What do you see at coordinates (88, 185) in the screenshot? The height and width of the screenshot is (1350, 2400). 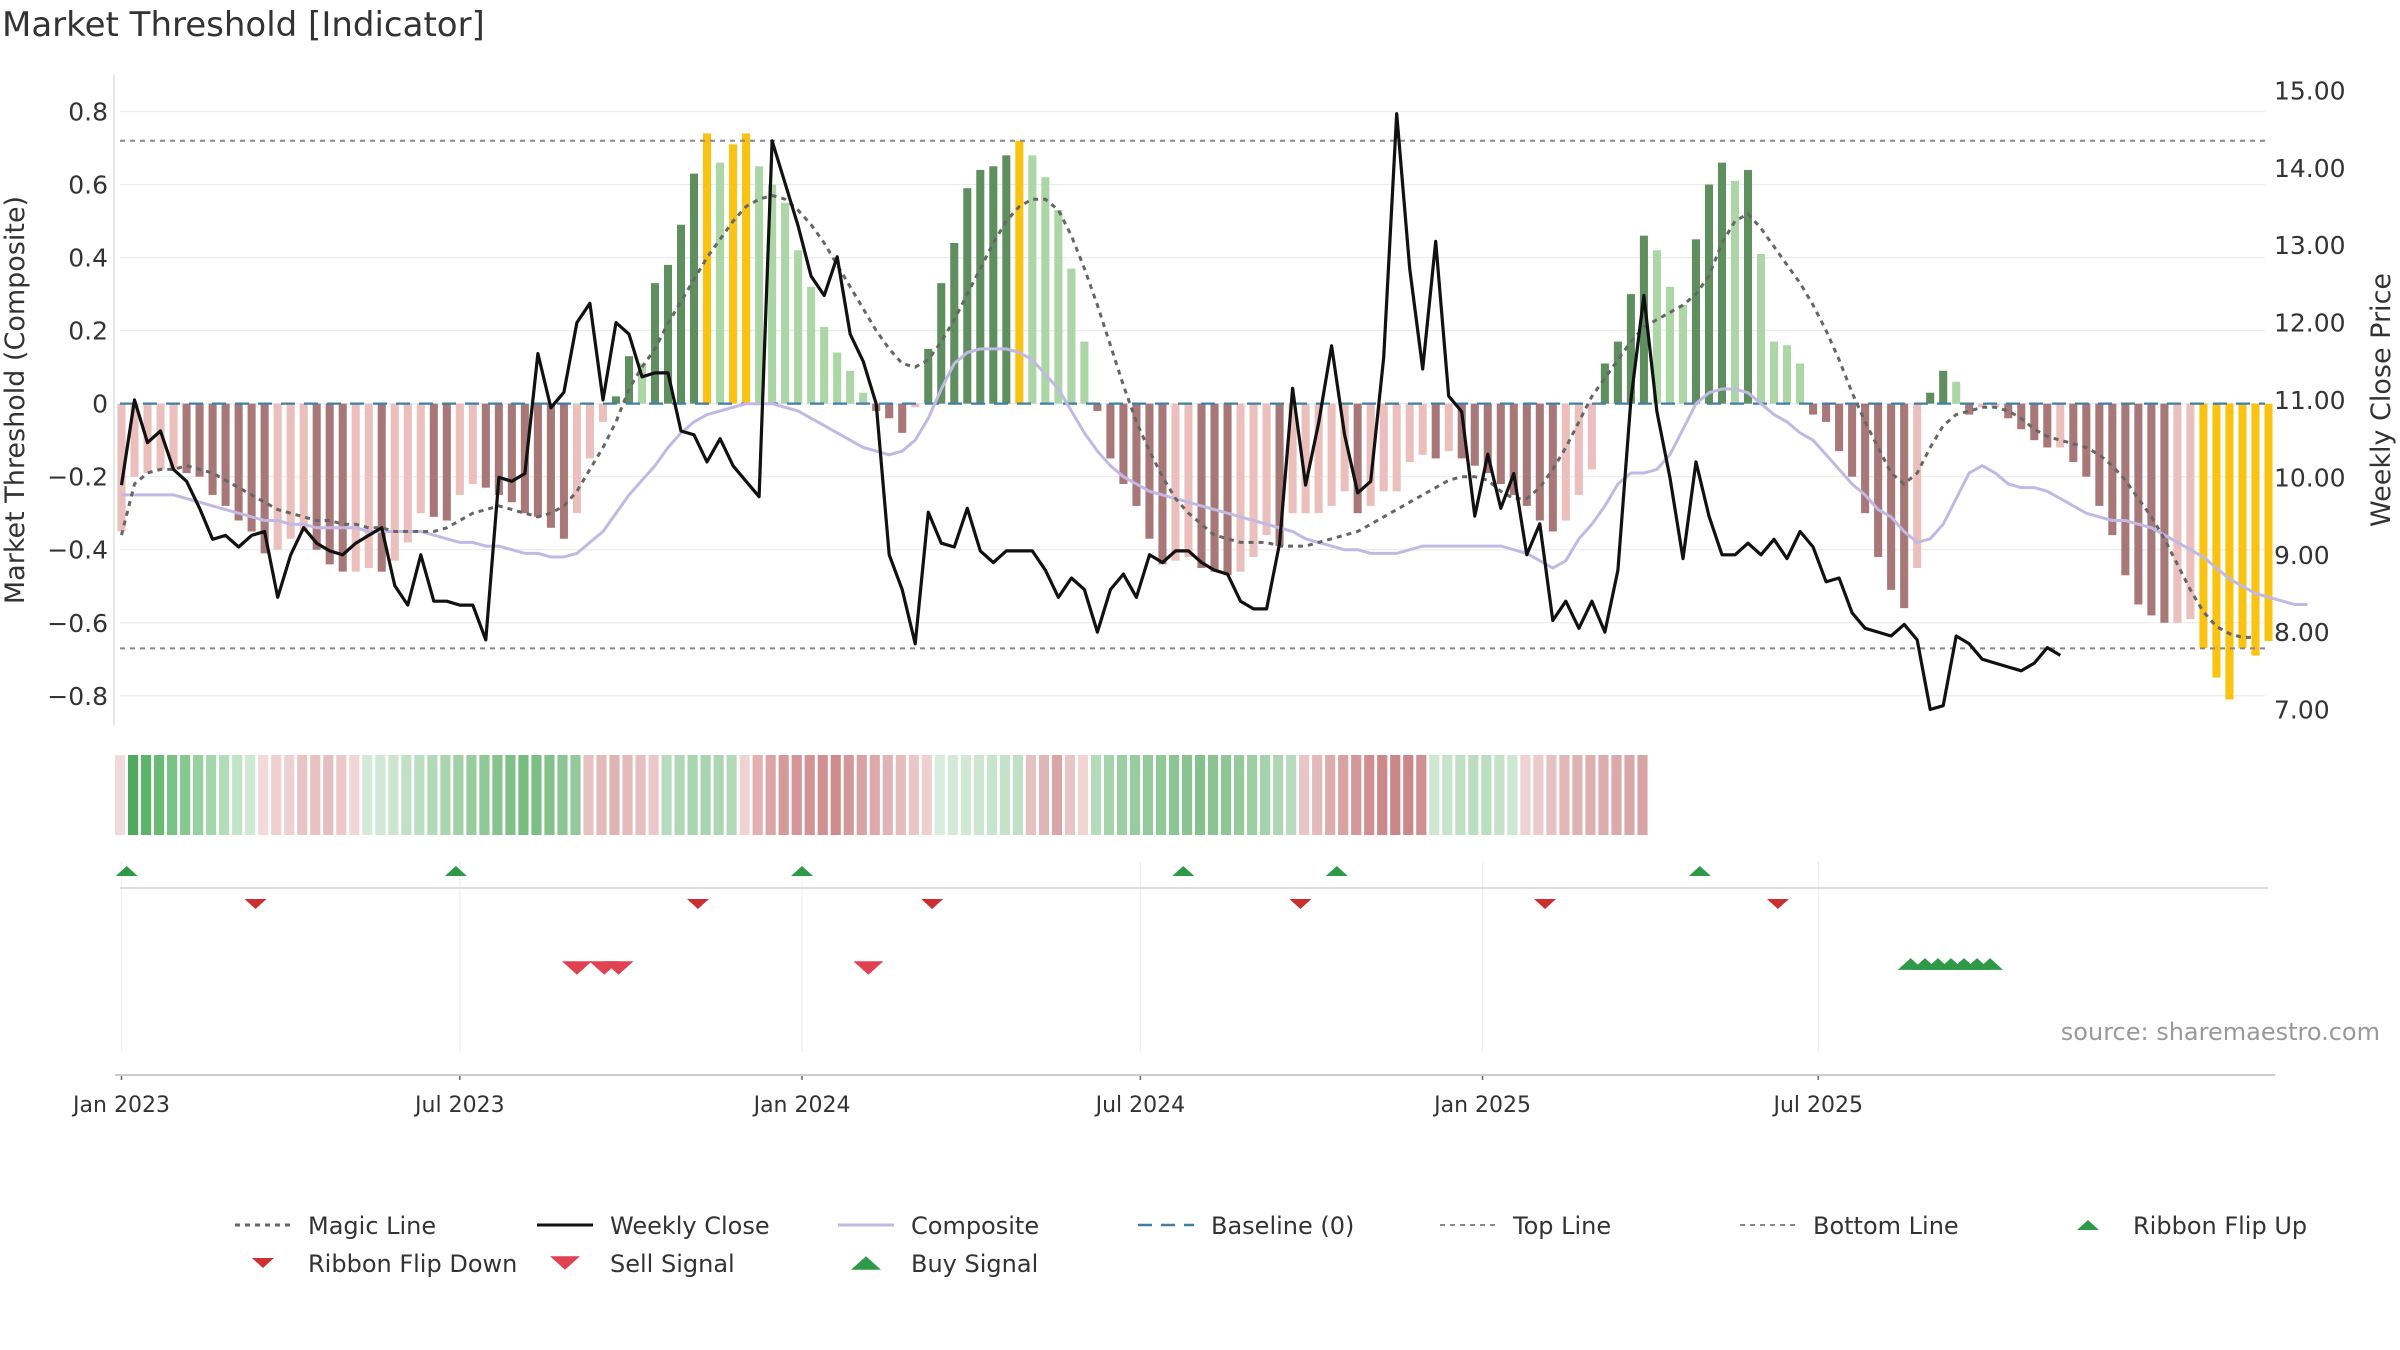 I see `y-tick-left: 0.6` at bounding box center [88, 185].